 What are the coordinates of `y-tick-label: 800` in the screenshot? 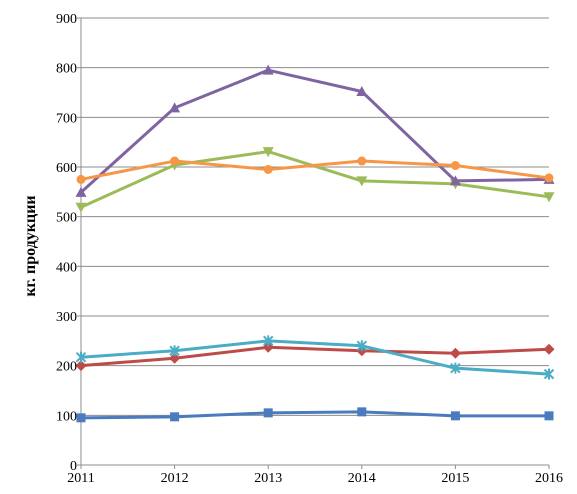 It's located at (66, 69).